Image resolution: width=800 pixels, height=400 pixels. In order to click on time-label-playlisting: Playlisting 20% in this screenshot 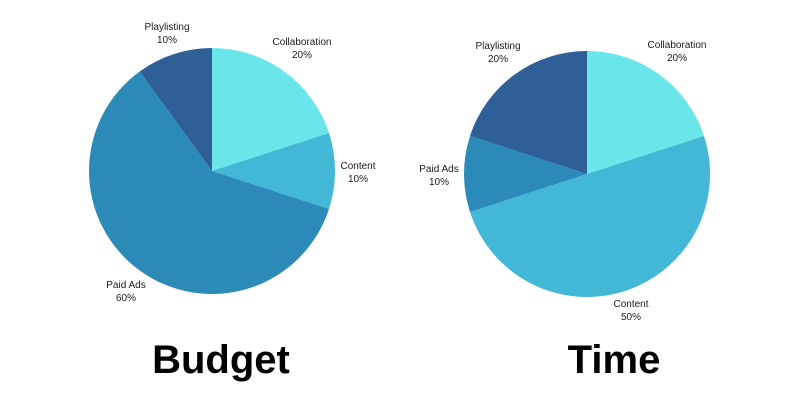, I will do `click(497, 53)`.